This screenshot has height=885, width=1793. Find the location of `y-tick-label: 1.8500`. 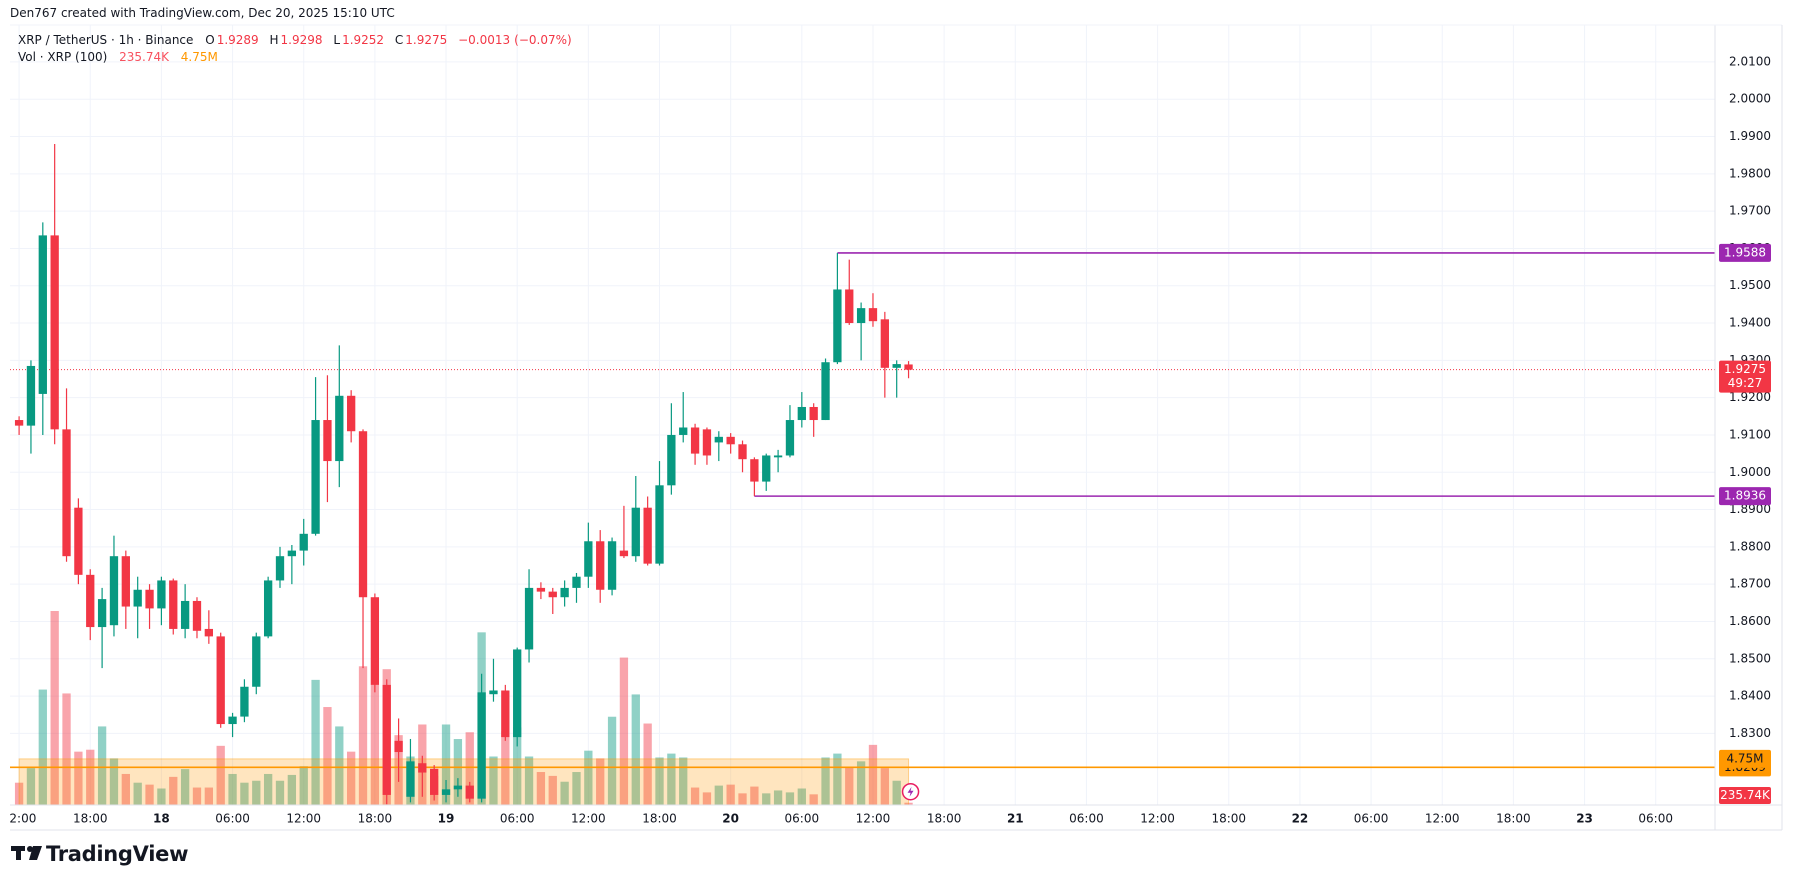

y-tick-label: 1.8500 is located at coordinates (1750, 658).